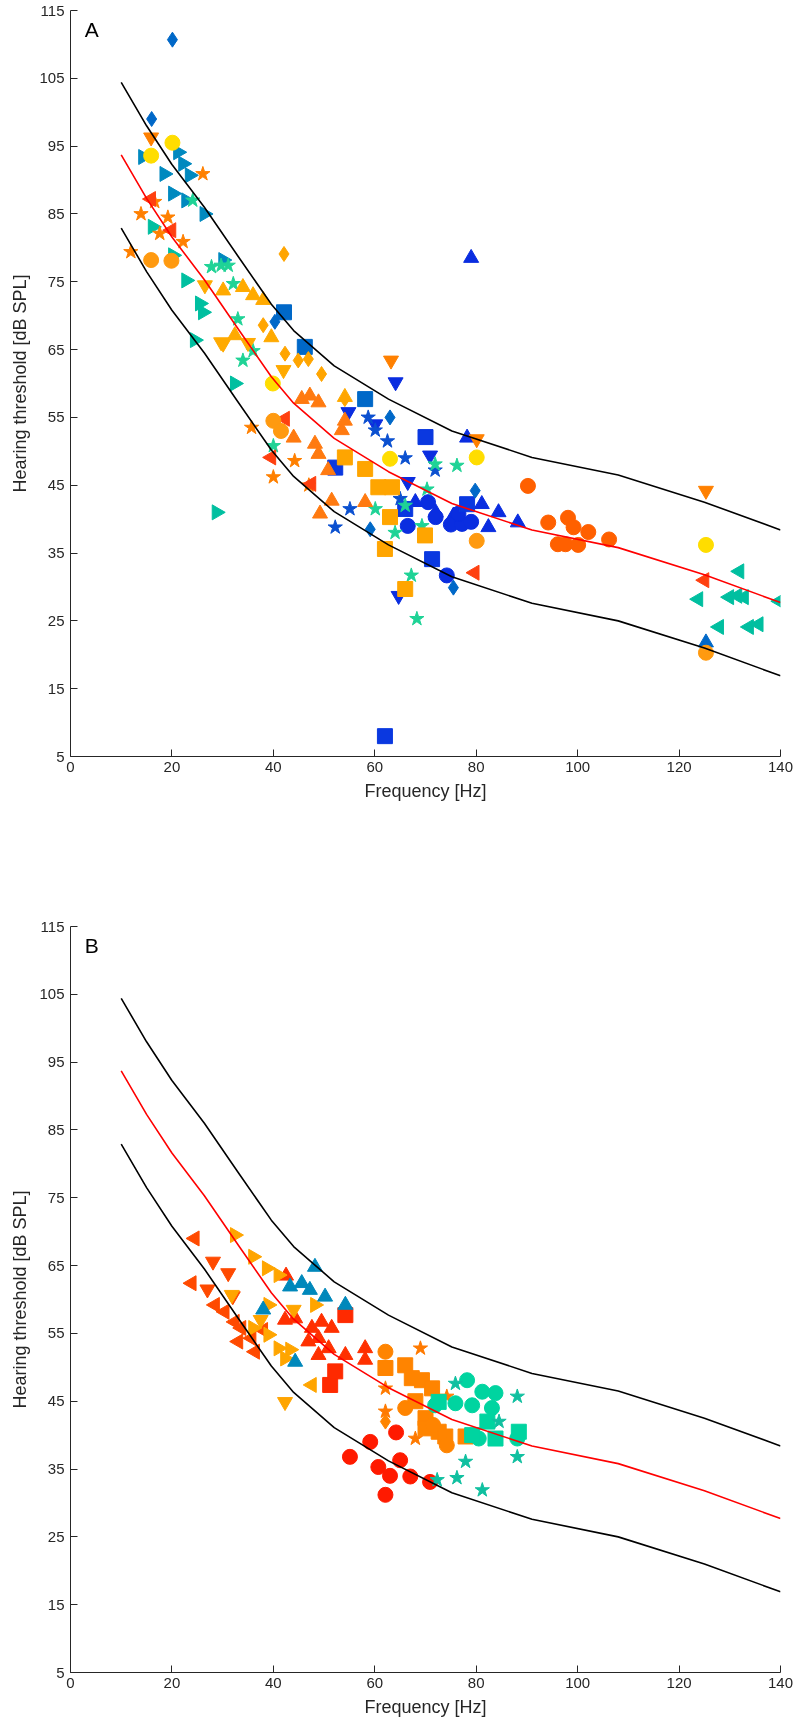 This screenshot has height=1732, width=799. What do you see at coordinates (91, 29) in the screenshot?
I see `annotation: A` at bounding box center [91, 29].